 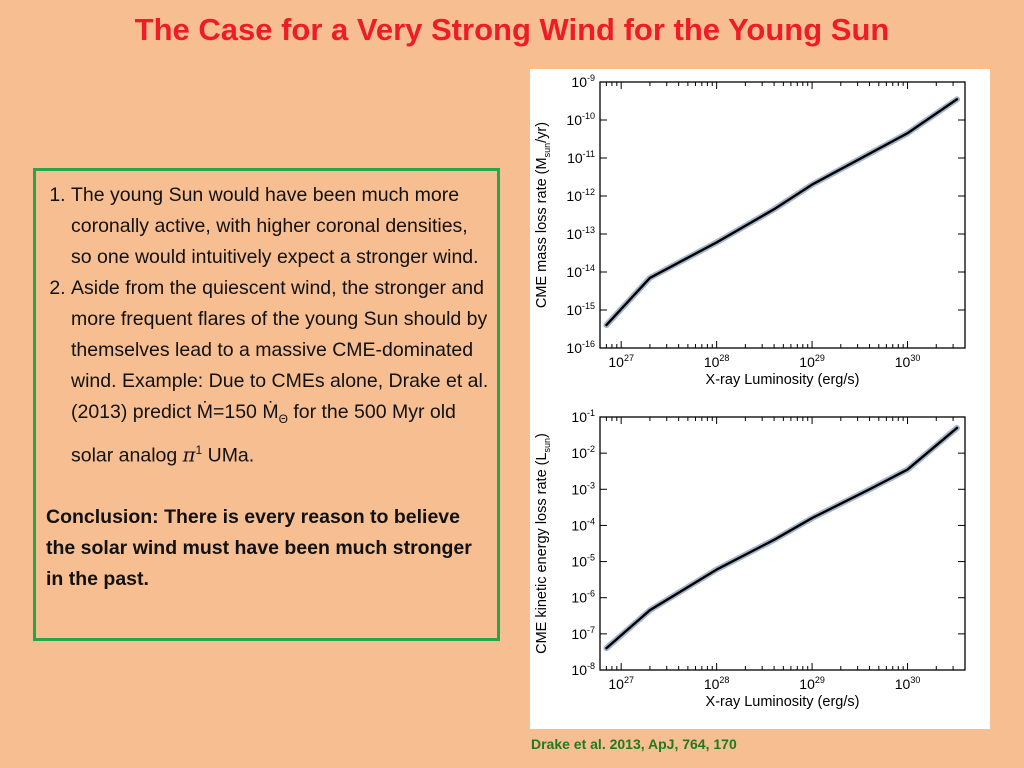 What do you see at coordinates (583, 452) in the screenshot?
I see `y-tick-label: 10⁻²` at bounding box center [583, 452].